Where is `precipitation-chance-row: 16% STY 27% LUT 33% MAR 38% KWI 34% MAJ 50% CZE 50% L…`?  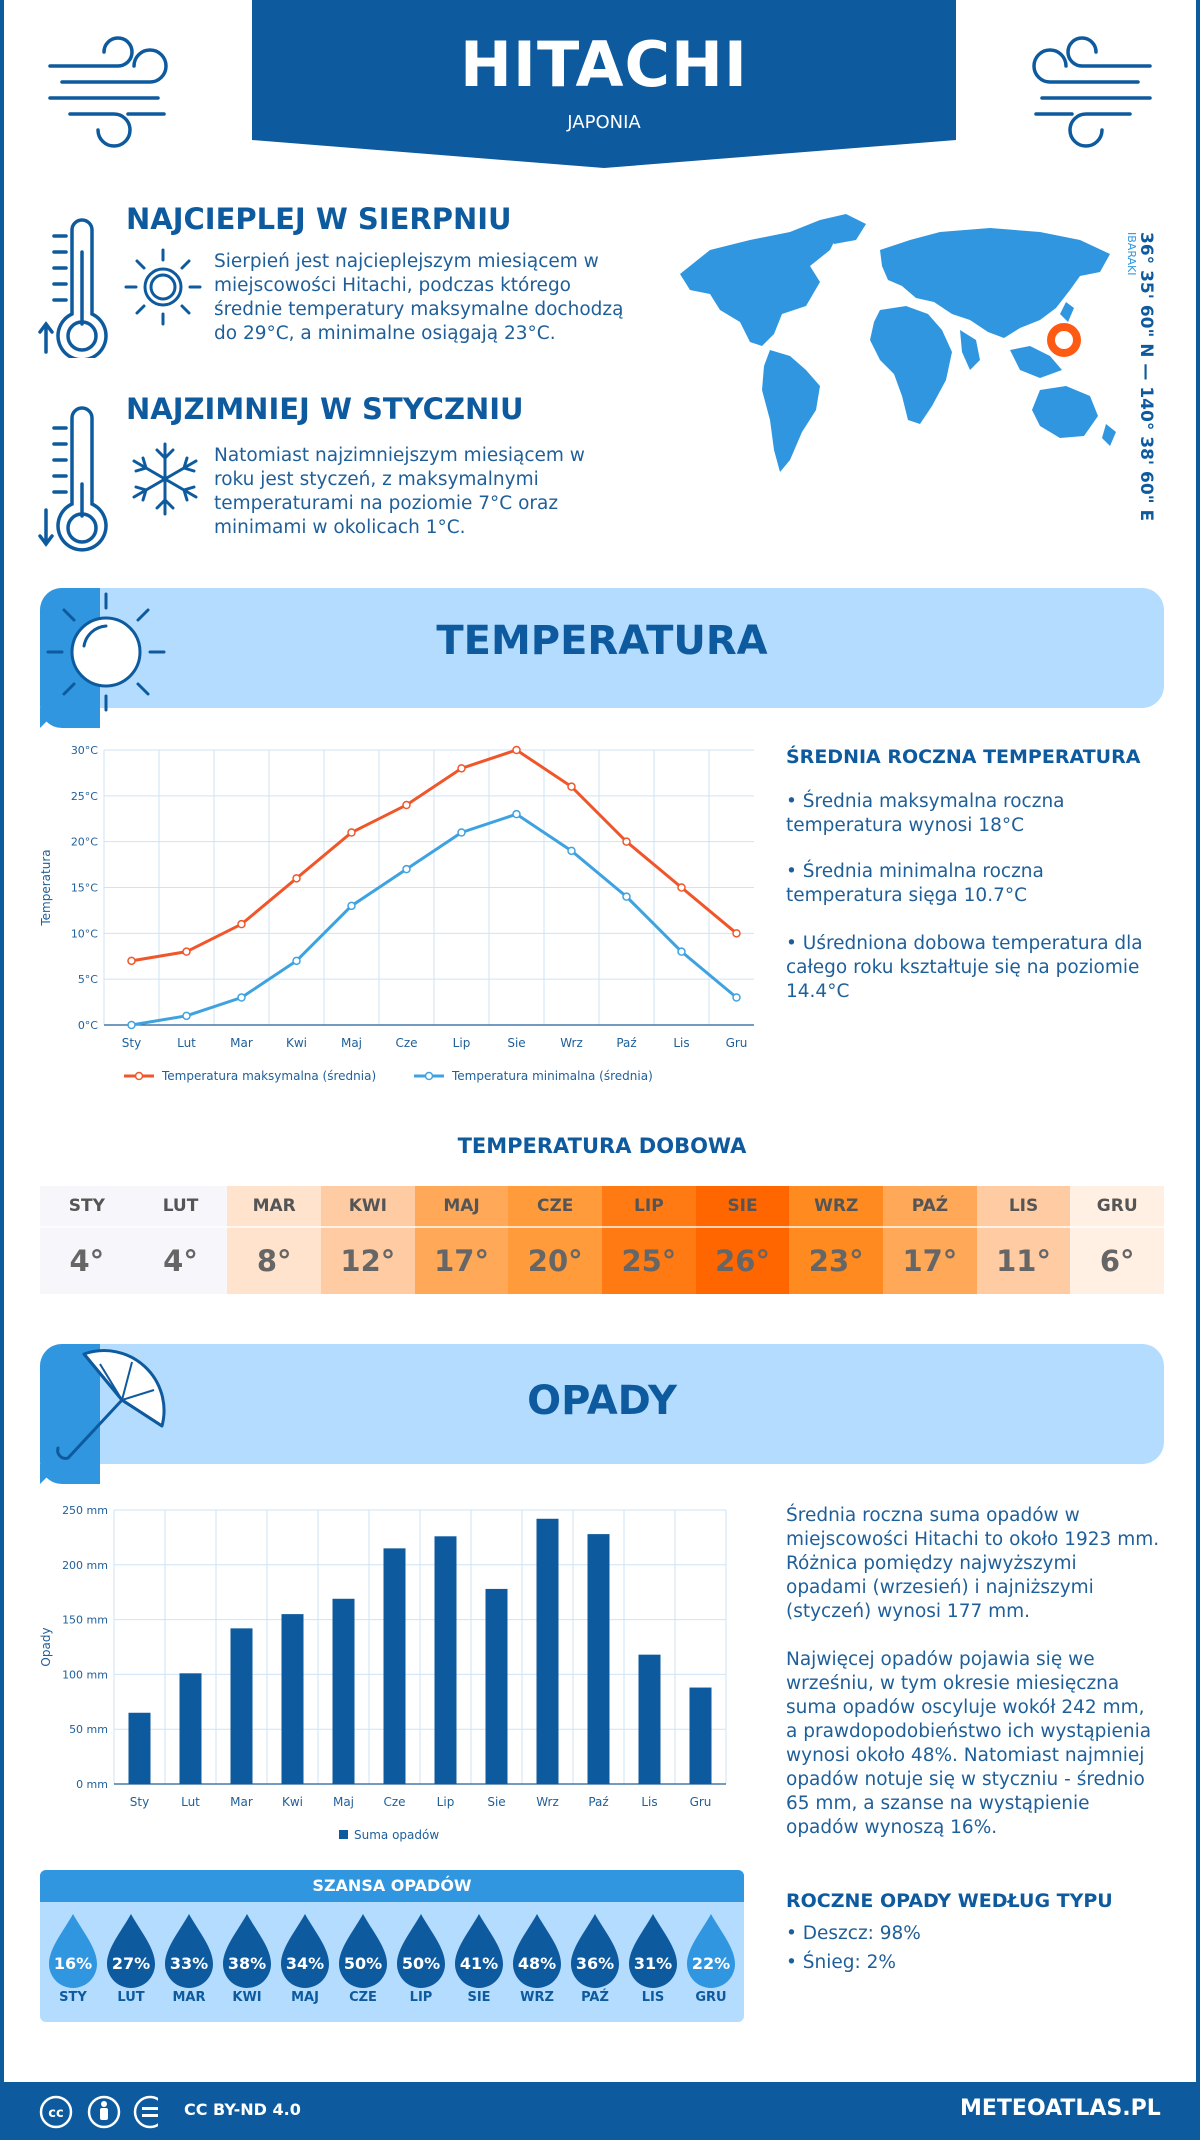
precipitation-chance-row: 16% STY 27% LUT 33% MAR 38% KWI 34% MAJ 50% CZE 50% L… is located at coordinates (392, 1953).